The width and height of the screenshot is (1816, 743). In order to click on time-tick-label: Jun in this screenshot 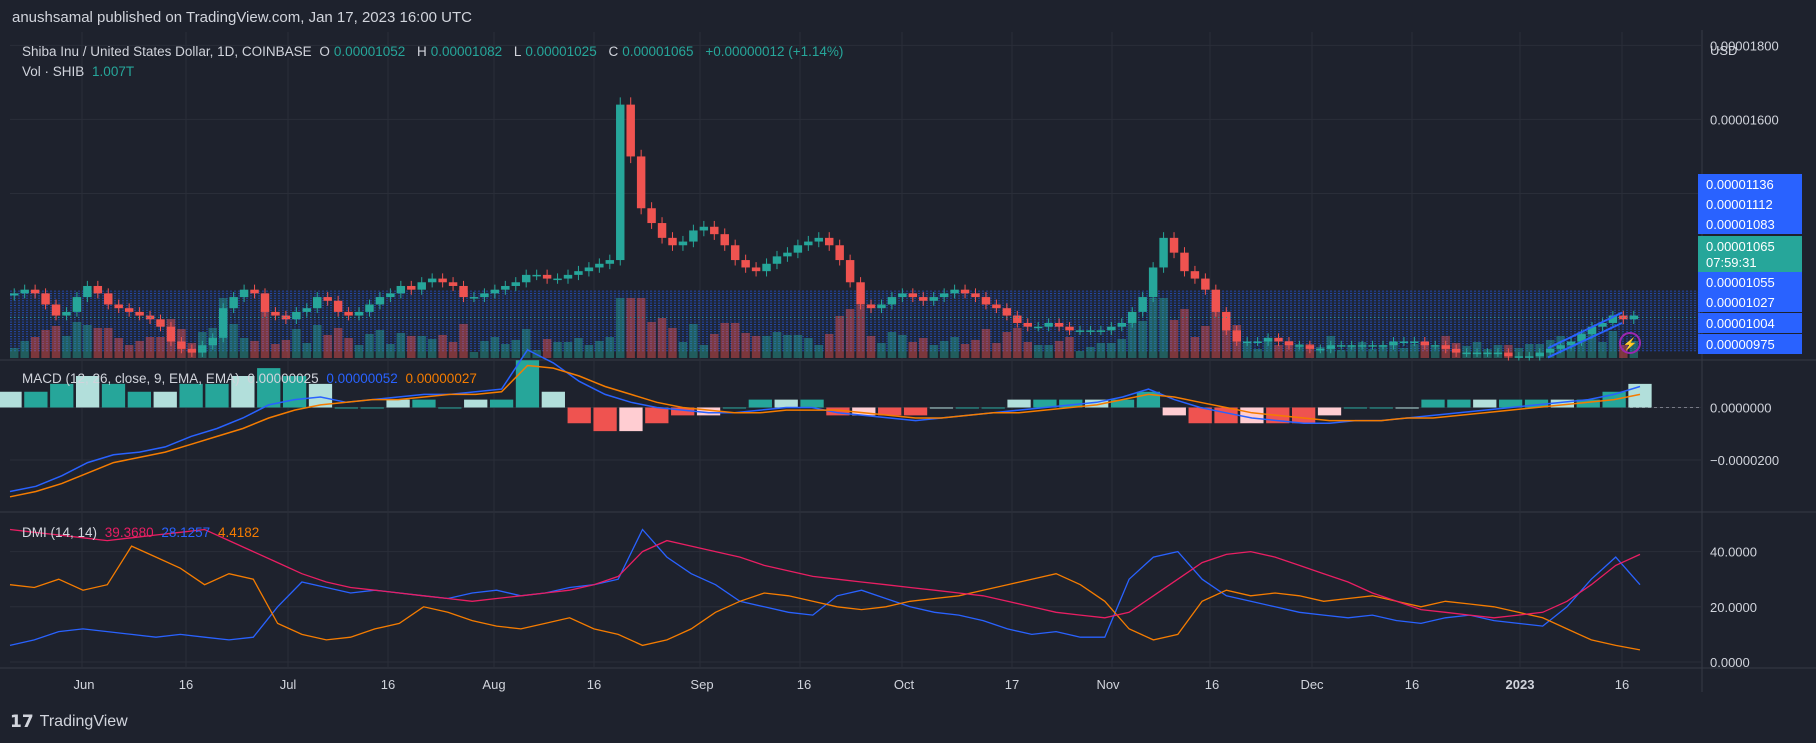, I will do `click(84, 684)`.